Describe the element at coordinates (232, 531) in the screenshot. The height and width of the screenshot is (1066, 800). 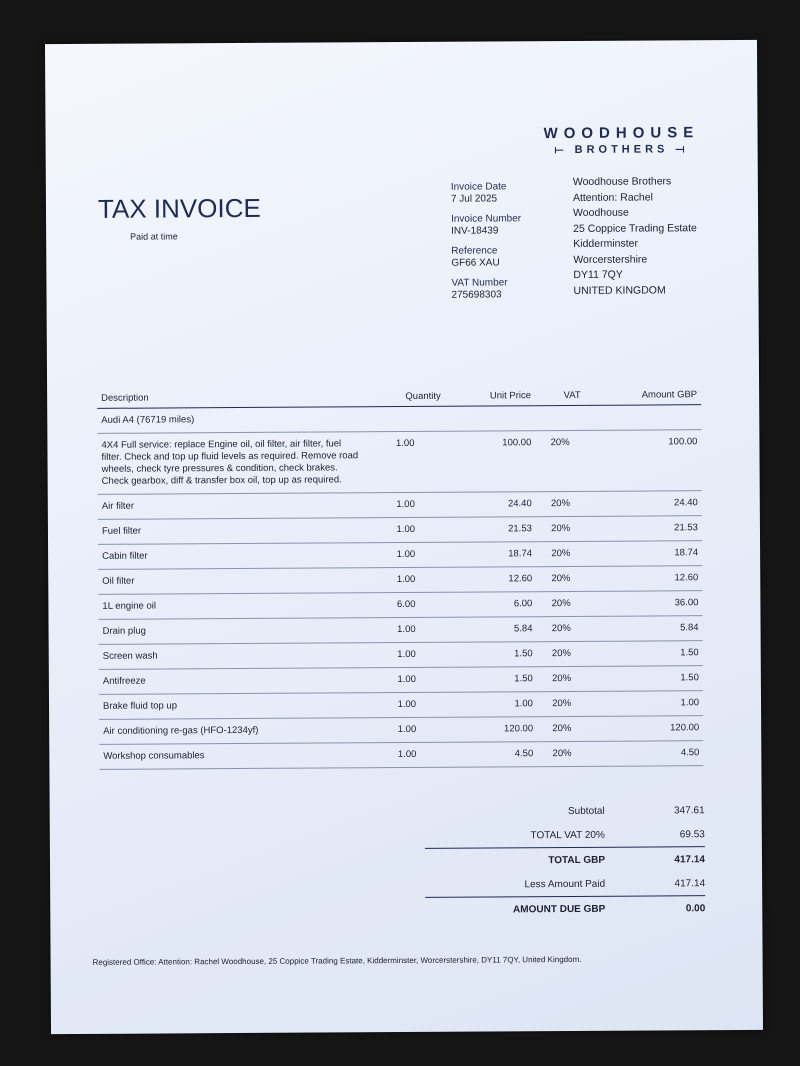
I see `item-description: Fuel filter` at that location.